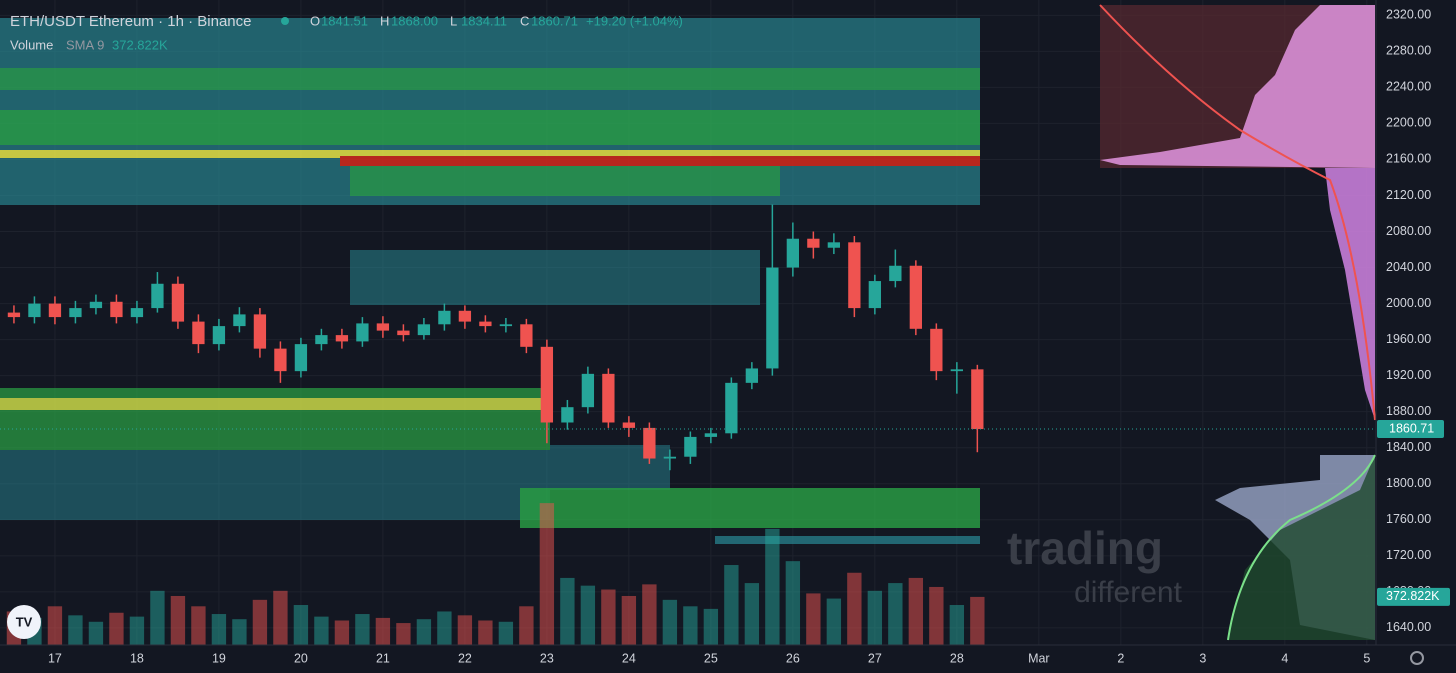 This screenshot has width=1456, height=673. What do you see at coordinates (1413, 596) in the screenshot?
I see `volume-tag` at bounding box center [1413, 596].